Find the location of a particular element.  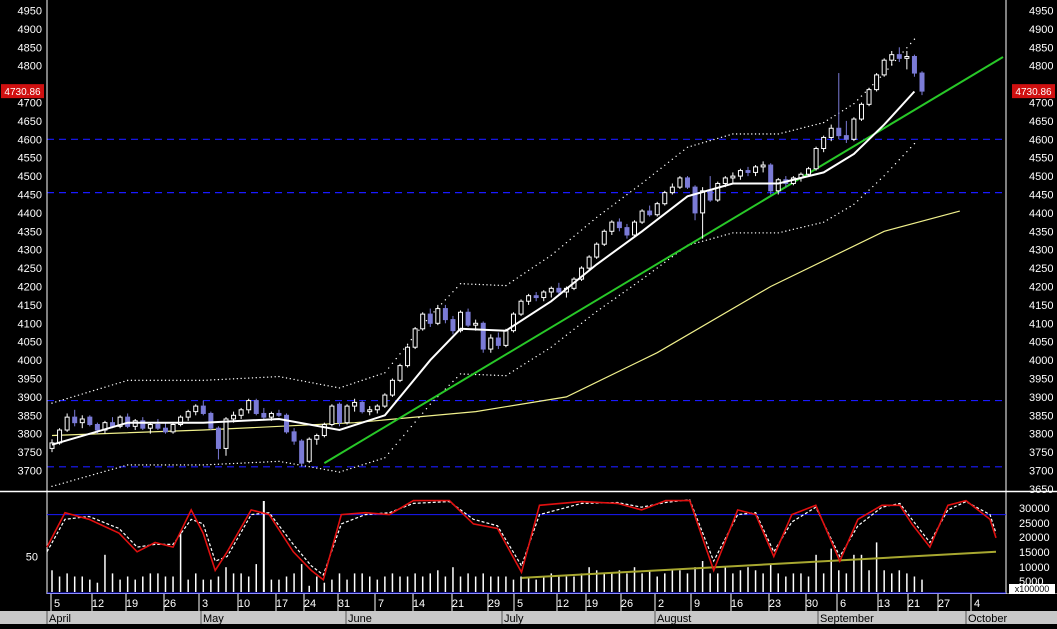

y-tick-label-left: 4150 is located at coordinates (30, 306).